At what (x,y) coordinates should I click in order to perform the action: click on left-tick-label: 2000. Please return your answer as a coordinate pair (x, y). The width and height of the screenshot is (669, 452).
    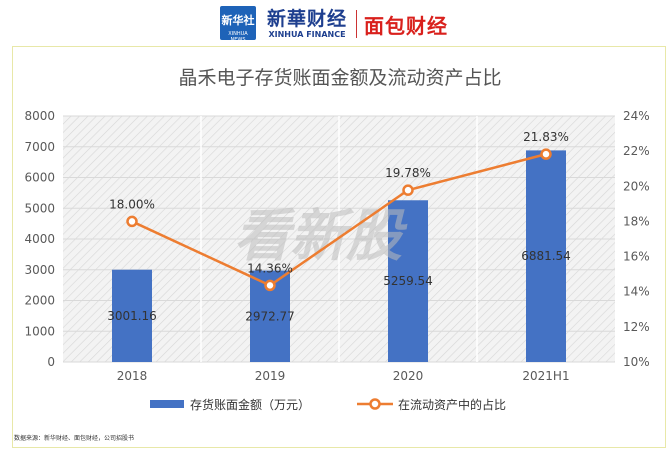
    Looking at the image, I should click on (39, 301).